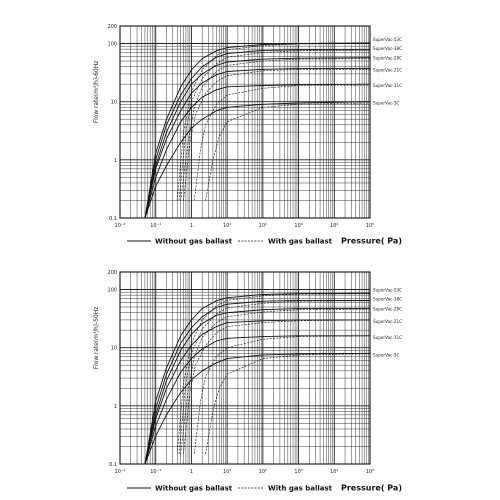 The width and height of the screenshot is (500, 500). I want to click on y-axis-label: Flow rate(m³/h)-50Hz, so click(96, 338).